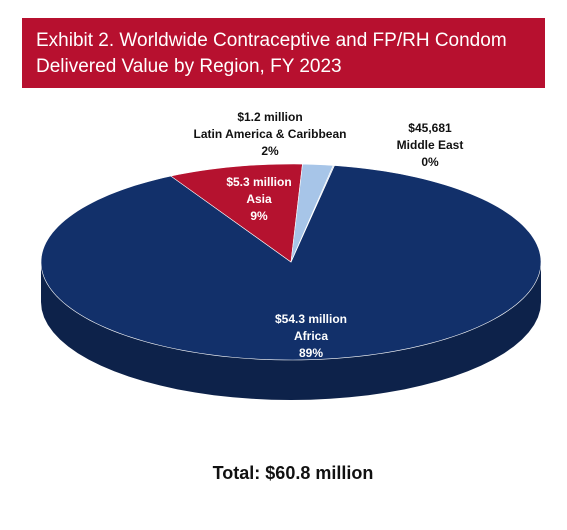 This screenshot has width=567, height=530. Describe the element at coordinates (283, 53) in the screenshot. I see `title-banner` at that location.